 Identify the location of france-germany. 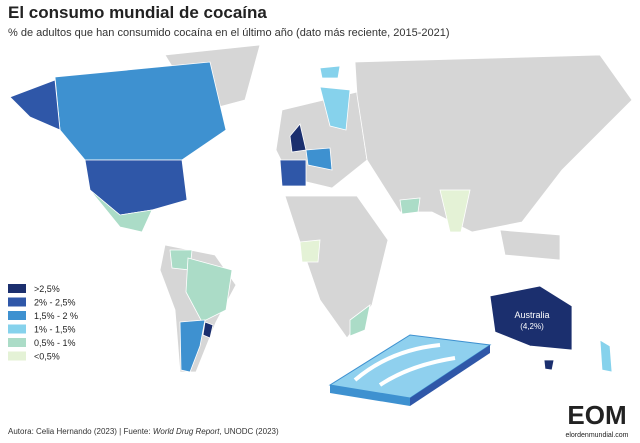
(319, 159).